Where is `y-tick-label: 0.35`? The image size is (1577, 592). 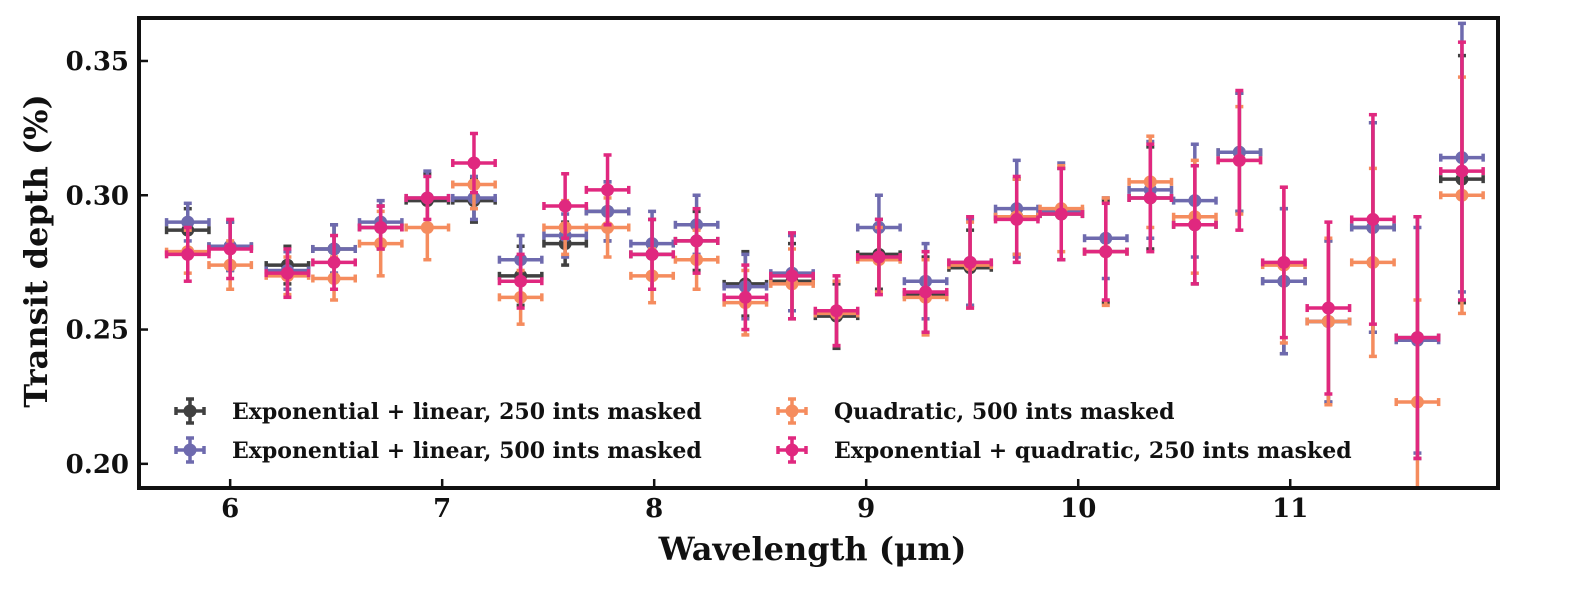 y-tick-label: 0.35 is located at coordinates (97, 62).